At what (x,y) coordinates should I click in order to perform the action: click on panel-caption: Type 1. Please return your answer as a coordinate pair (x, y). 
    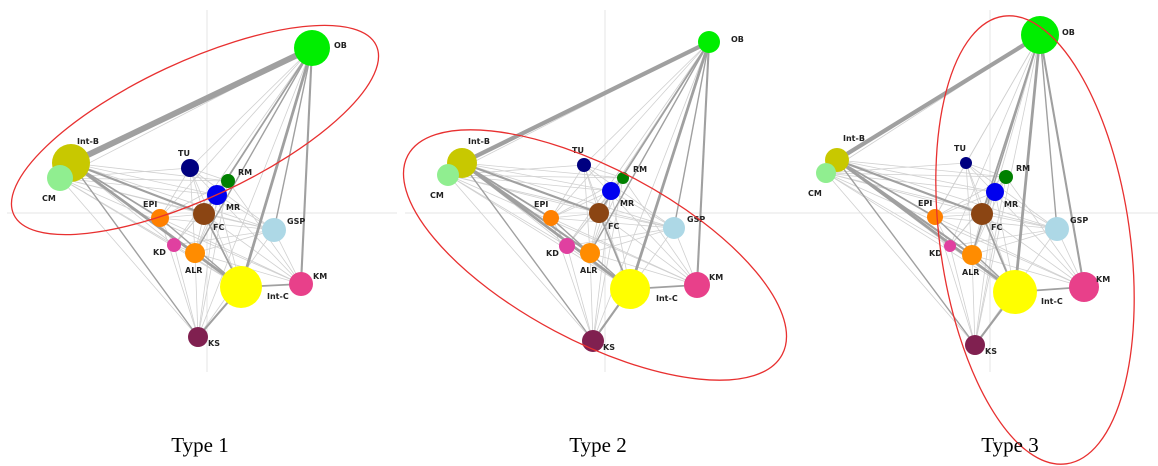
    Looking at the image, I should click on (199, 445).